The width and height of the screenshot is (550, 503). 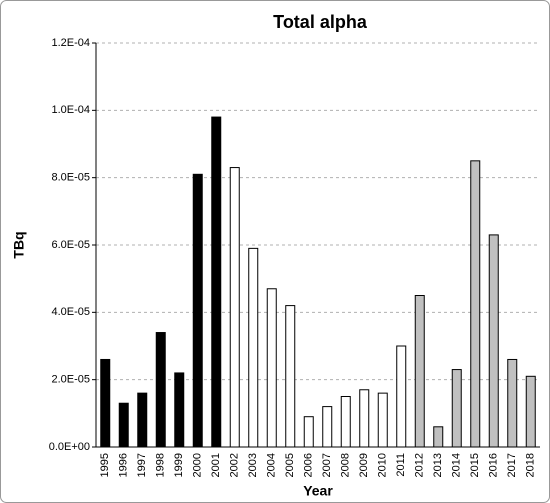 I want to click on y-tick-label: 4.0E-05, so click(x=70, y=312).